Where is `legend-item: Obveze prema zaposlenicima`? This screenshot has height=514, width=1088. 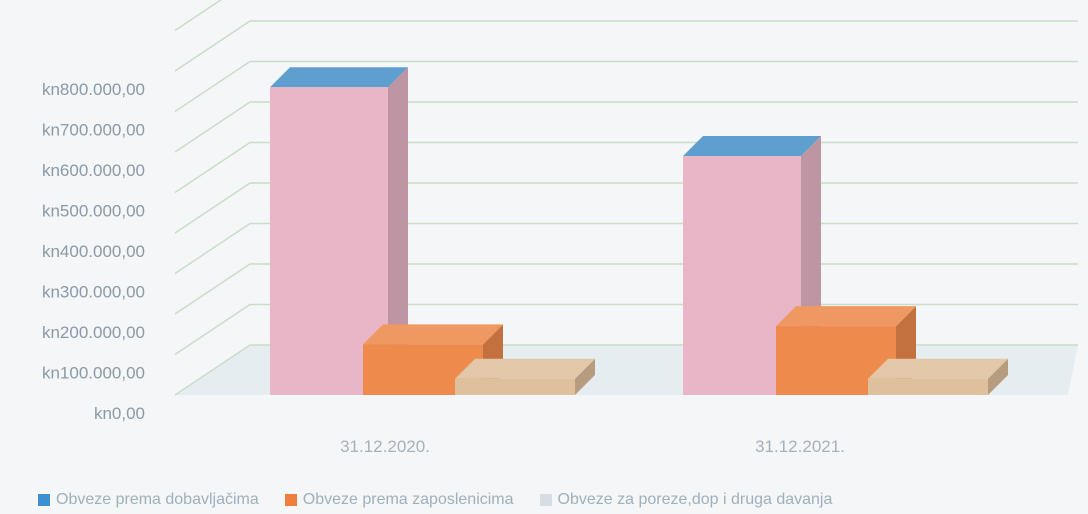 legend-item: Obveze prema zaposlenicima is located at coordinates (399, 500).